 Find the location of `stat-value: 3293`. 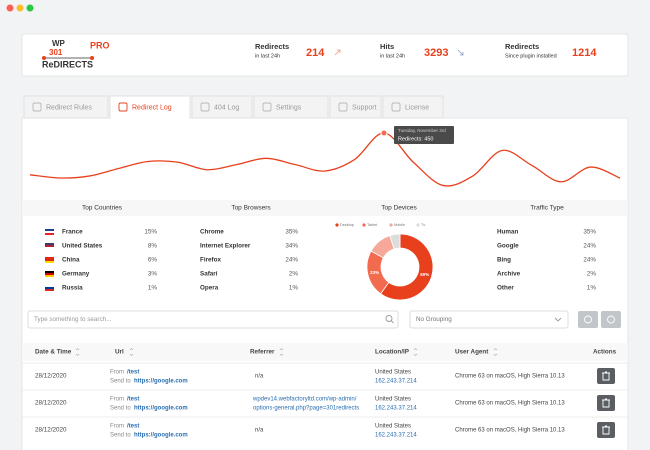

stat-value: 3293 is located at coordinates (436, 53).